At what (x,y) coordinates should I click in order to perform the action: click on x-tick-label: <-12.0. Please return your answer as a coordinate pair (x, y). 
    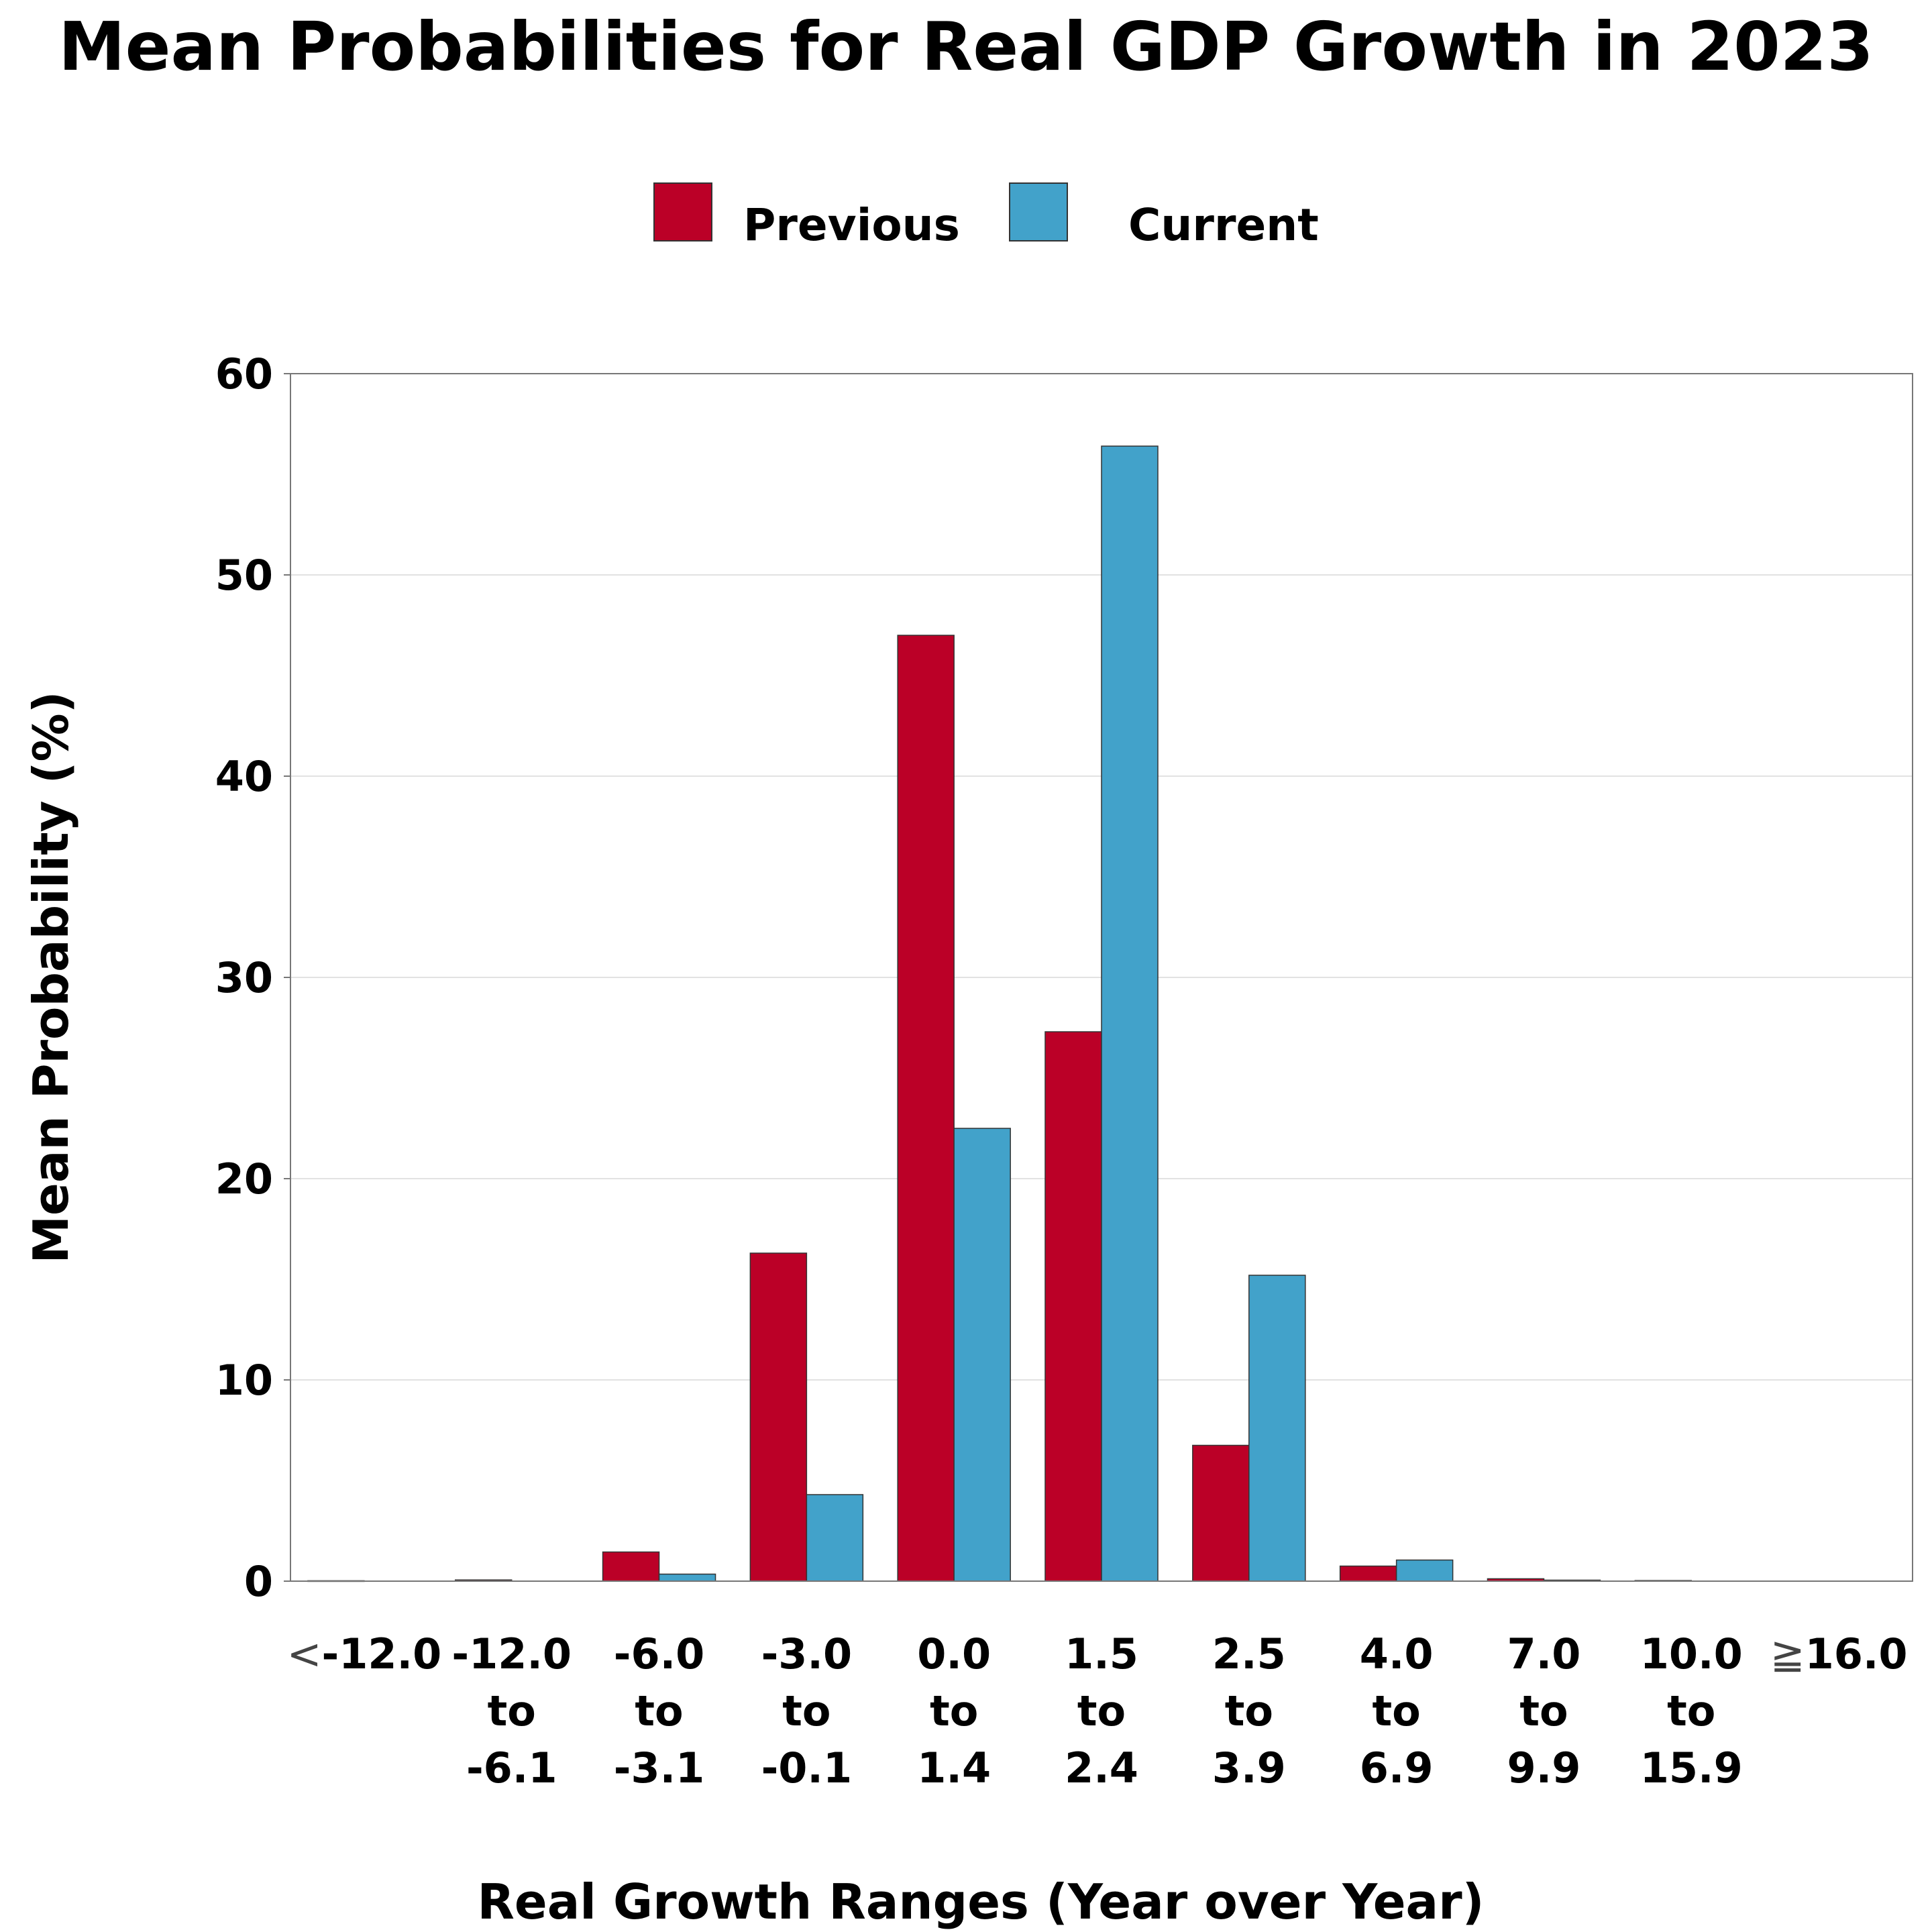
    Looking at the image, I should click on (364, 1653).